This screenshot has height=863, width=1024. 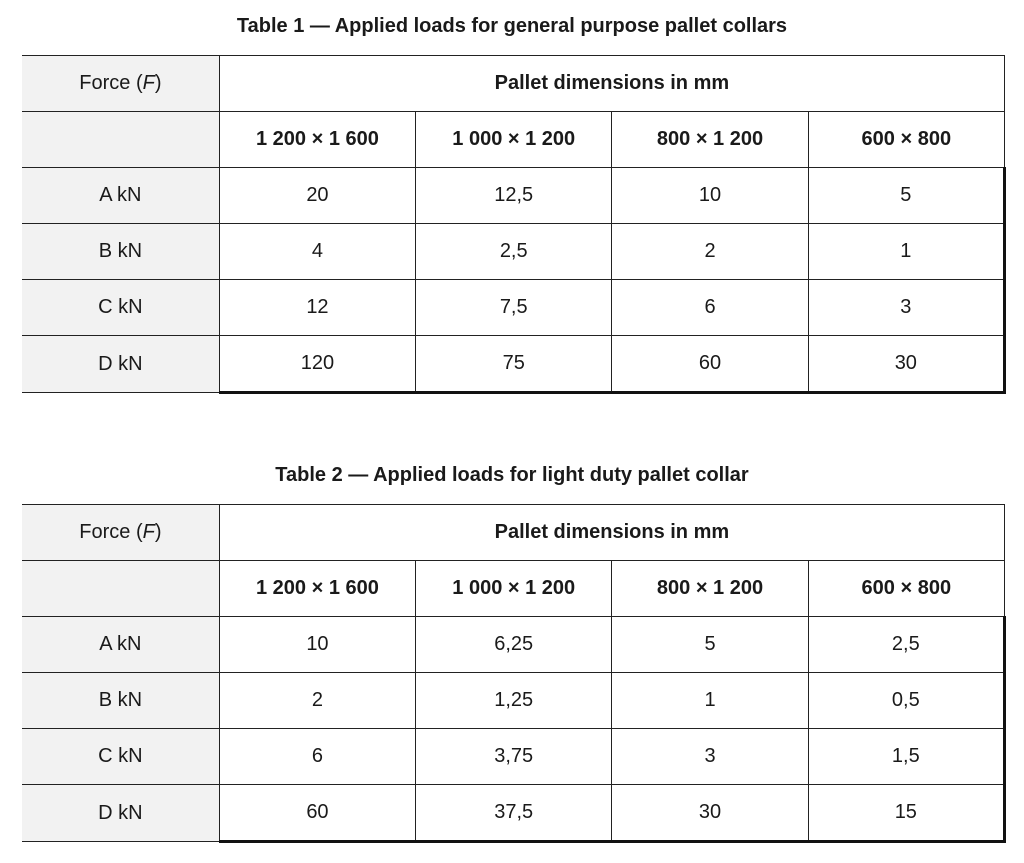 I want to click on table-cell: 7,5, so click(x=514, y=307).